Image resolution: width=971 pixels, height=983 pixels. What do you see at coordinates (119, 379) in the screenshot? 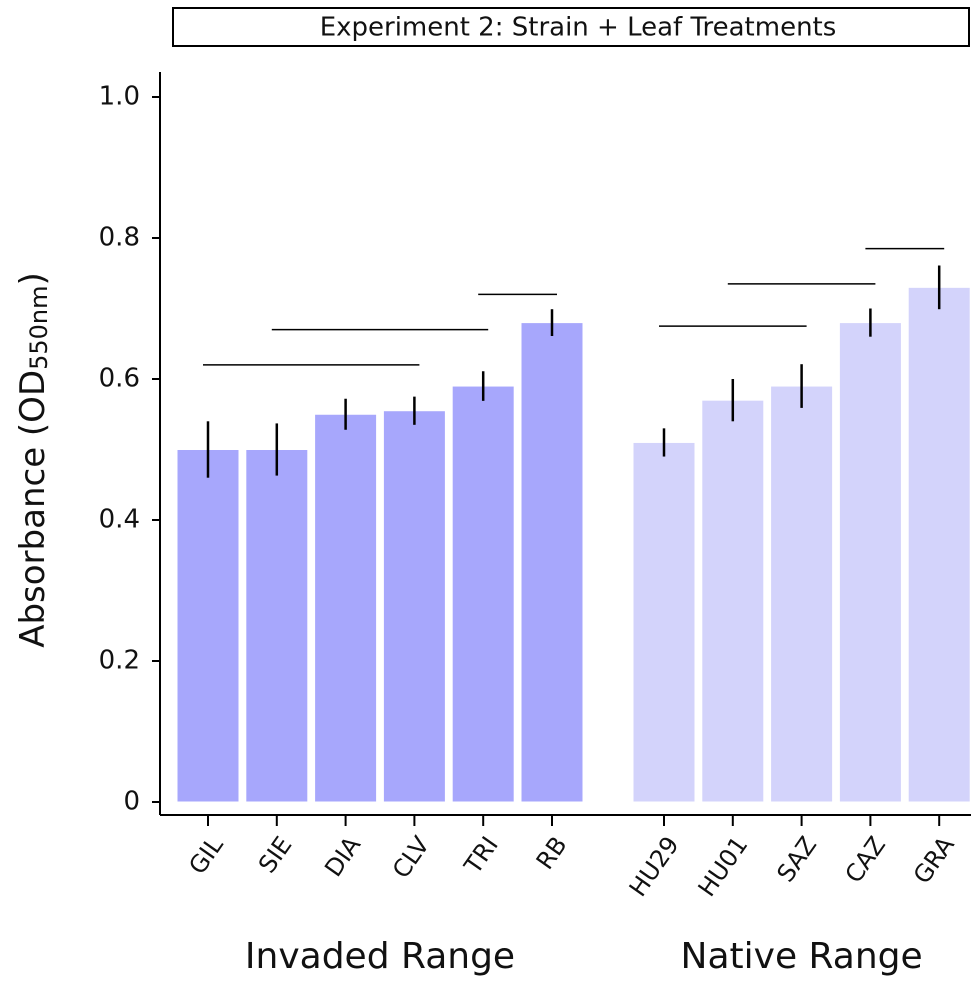
I see `y-tick-label: 0.6` at bounding box center [119, 379].